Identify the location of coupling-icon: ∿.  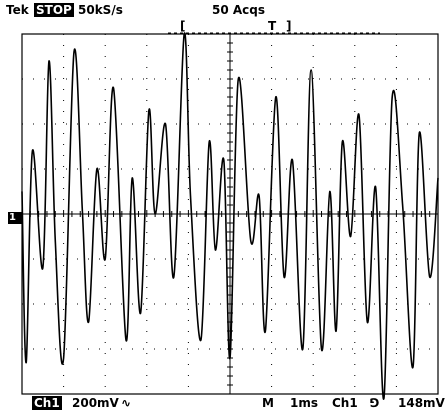
(126, 403).